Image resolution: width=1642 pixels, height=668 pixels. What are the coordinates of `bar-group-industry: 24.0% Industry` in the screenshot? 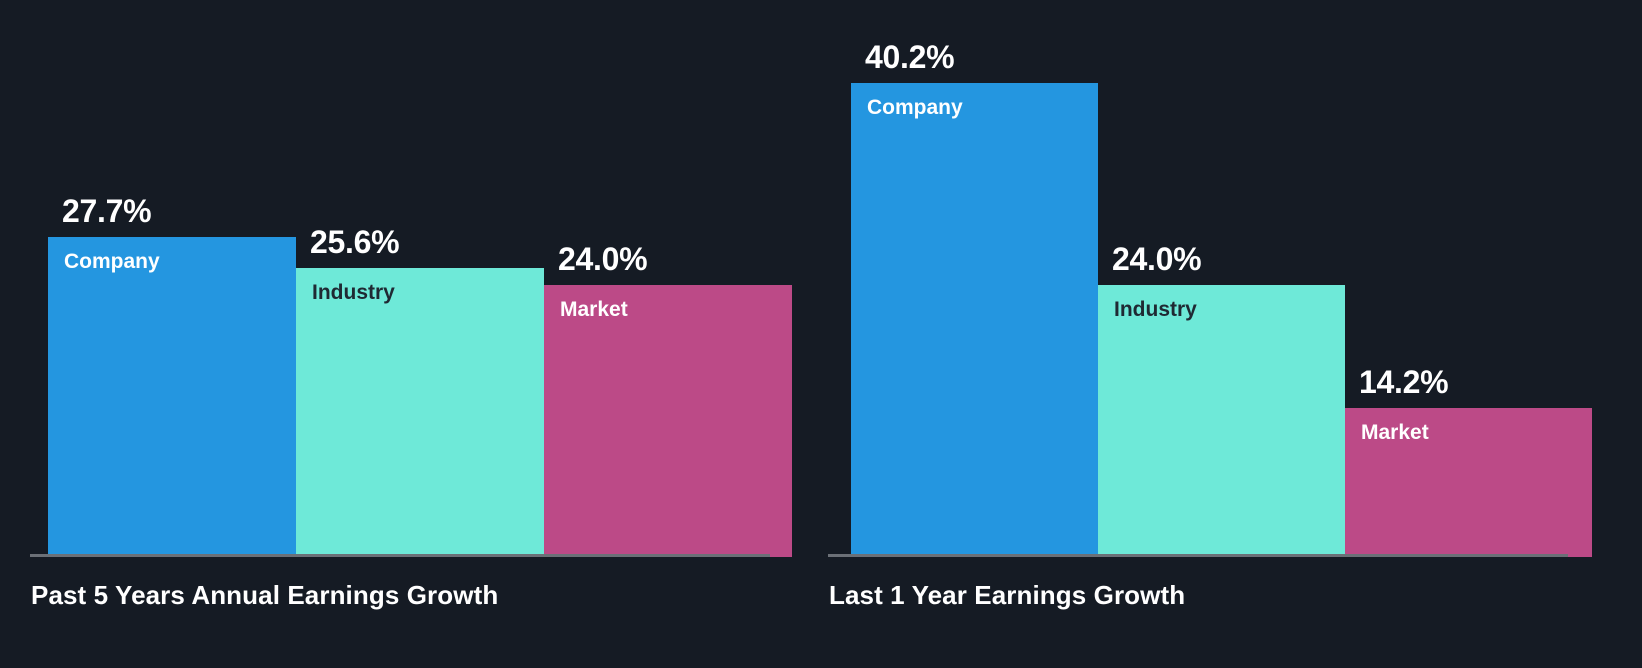 It's located at (1221, 278).